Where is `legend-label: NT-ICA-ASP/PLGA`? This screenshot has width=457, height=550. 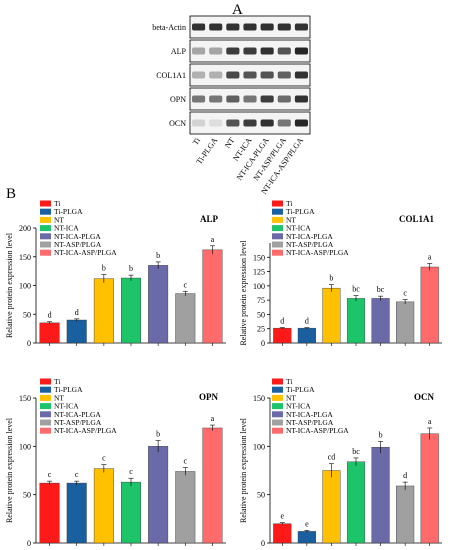
legend-label: NT-ICA-ASP/PLGA is located at coordinates (85, 252).